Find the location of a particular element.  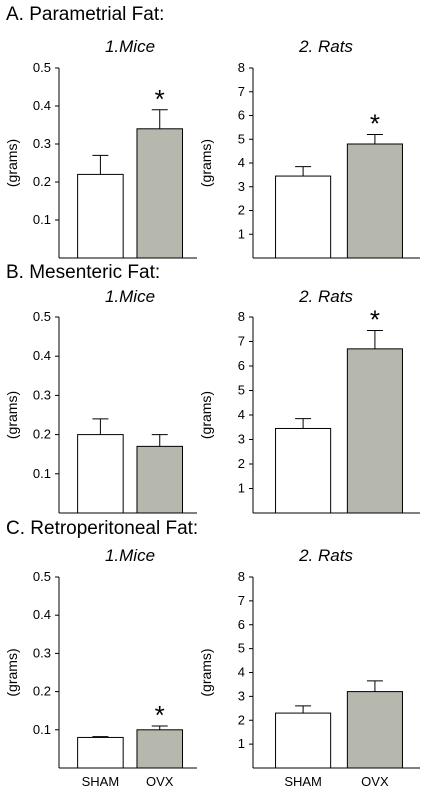

chart1-bar-ovx is located at coordinates (160, 193).